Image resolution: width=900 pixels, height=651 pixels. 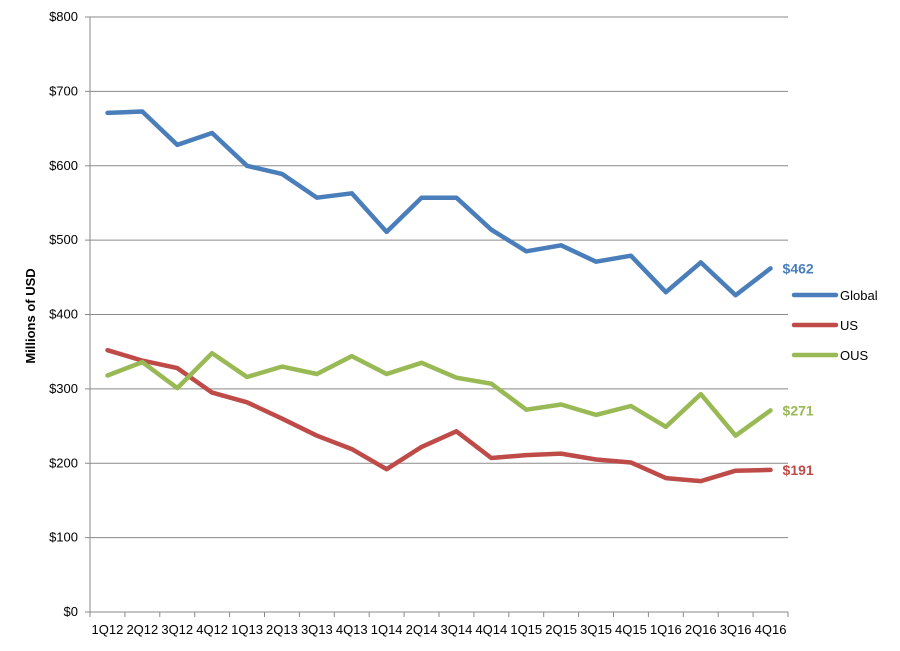 What do you see at coordinates (212, 629) in the screenshot?
I see `x-tick-label: 4Q12` at bounding box center [212, 629].